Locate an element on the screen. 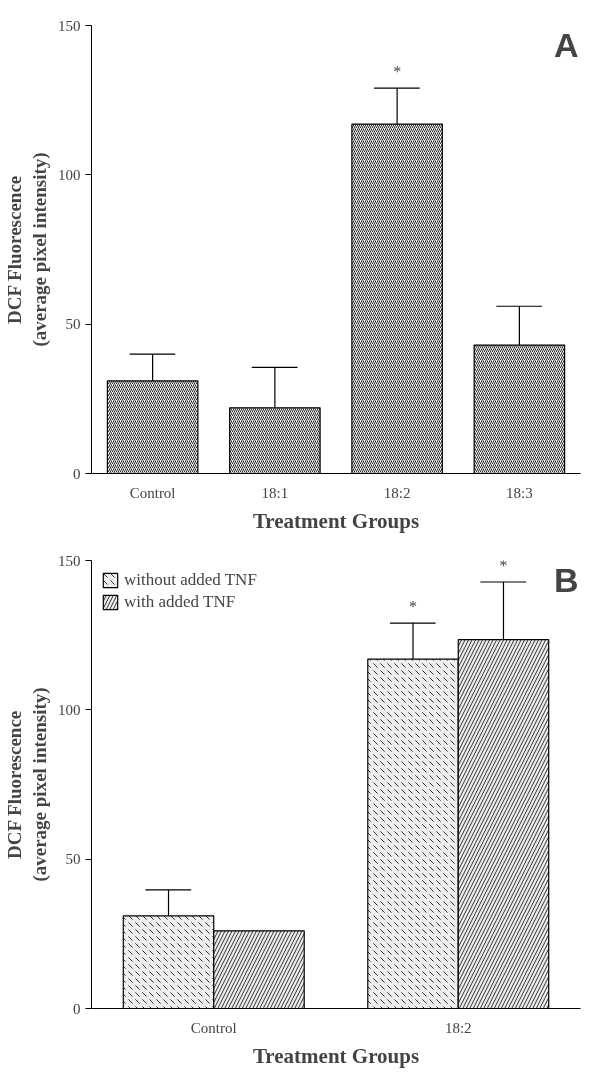 The height and width of the screenshot is (1078, 609). x-tick-label: 18:1 is located at coordinates (275, 492).